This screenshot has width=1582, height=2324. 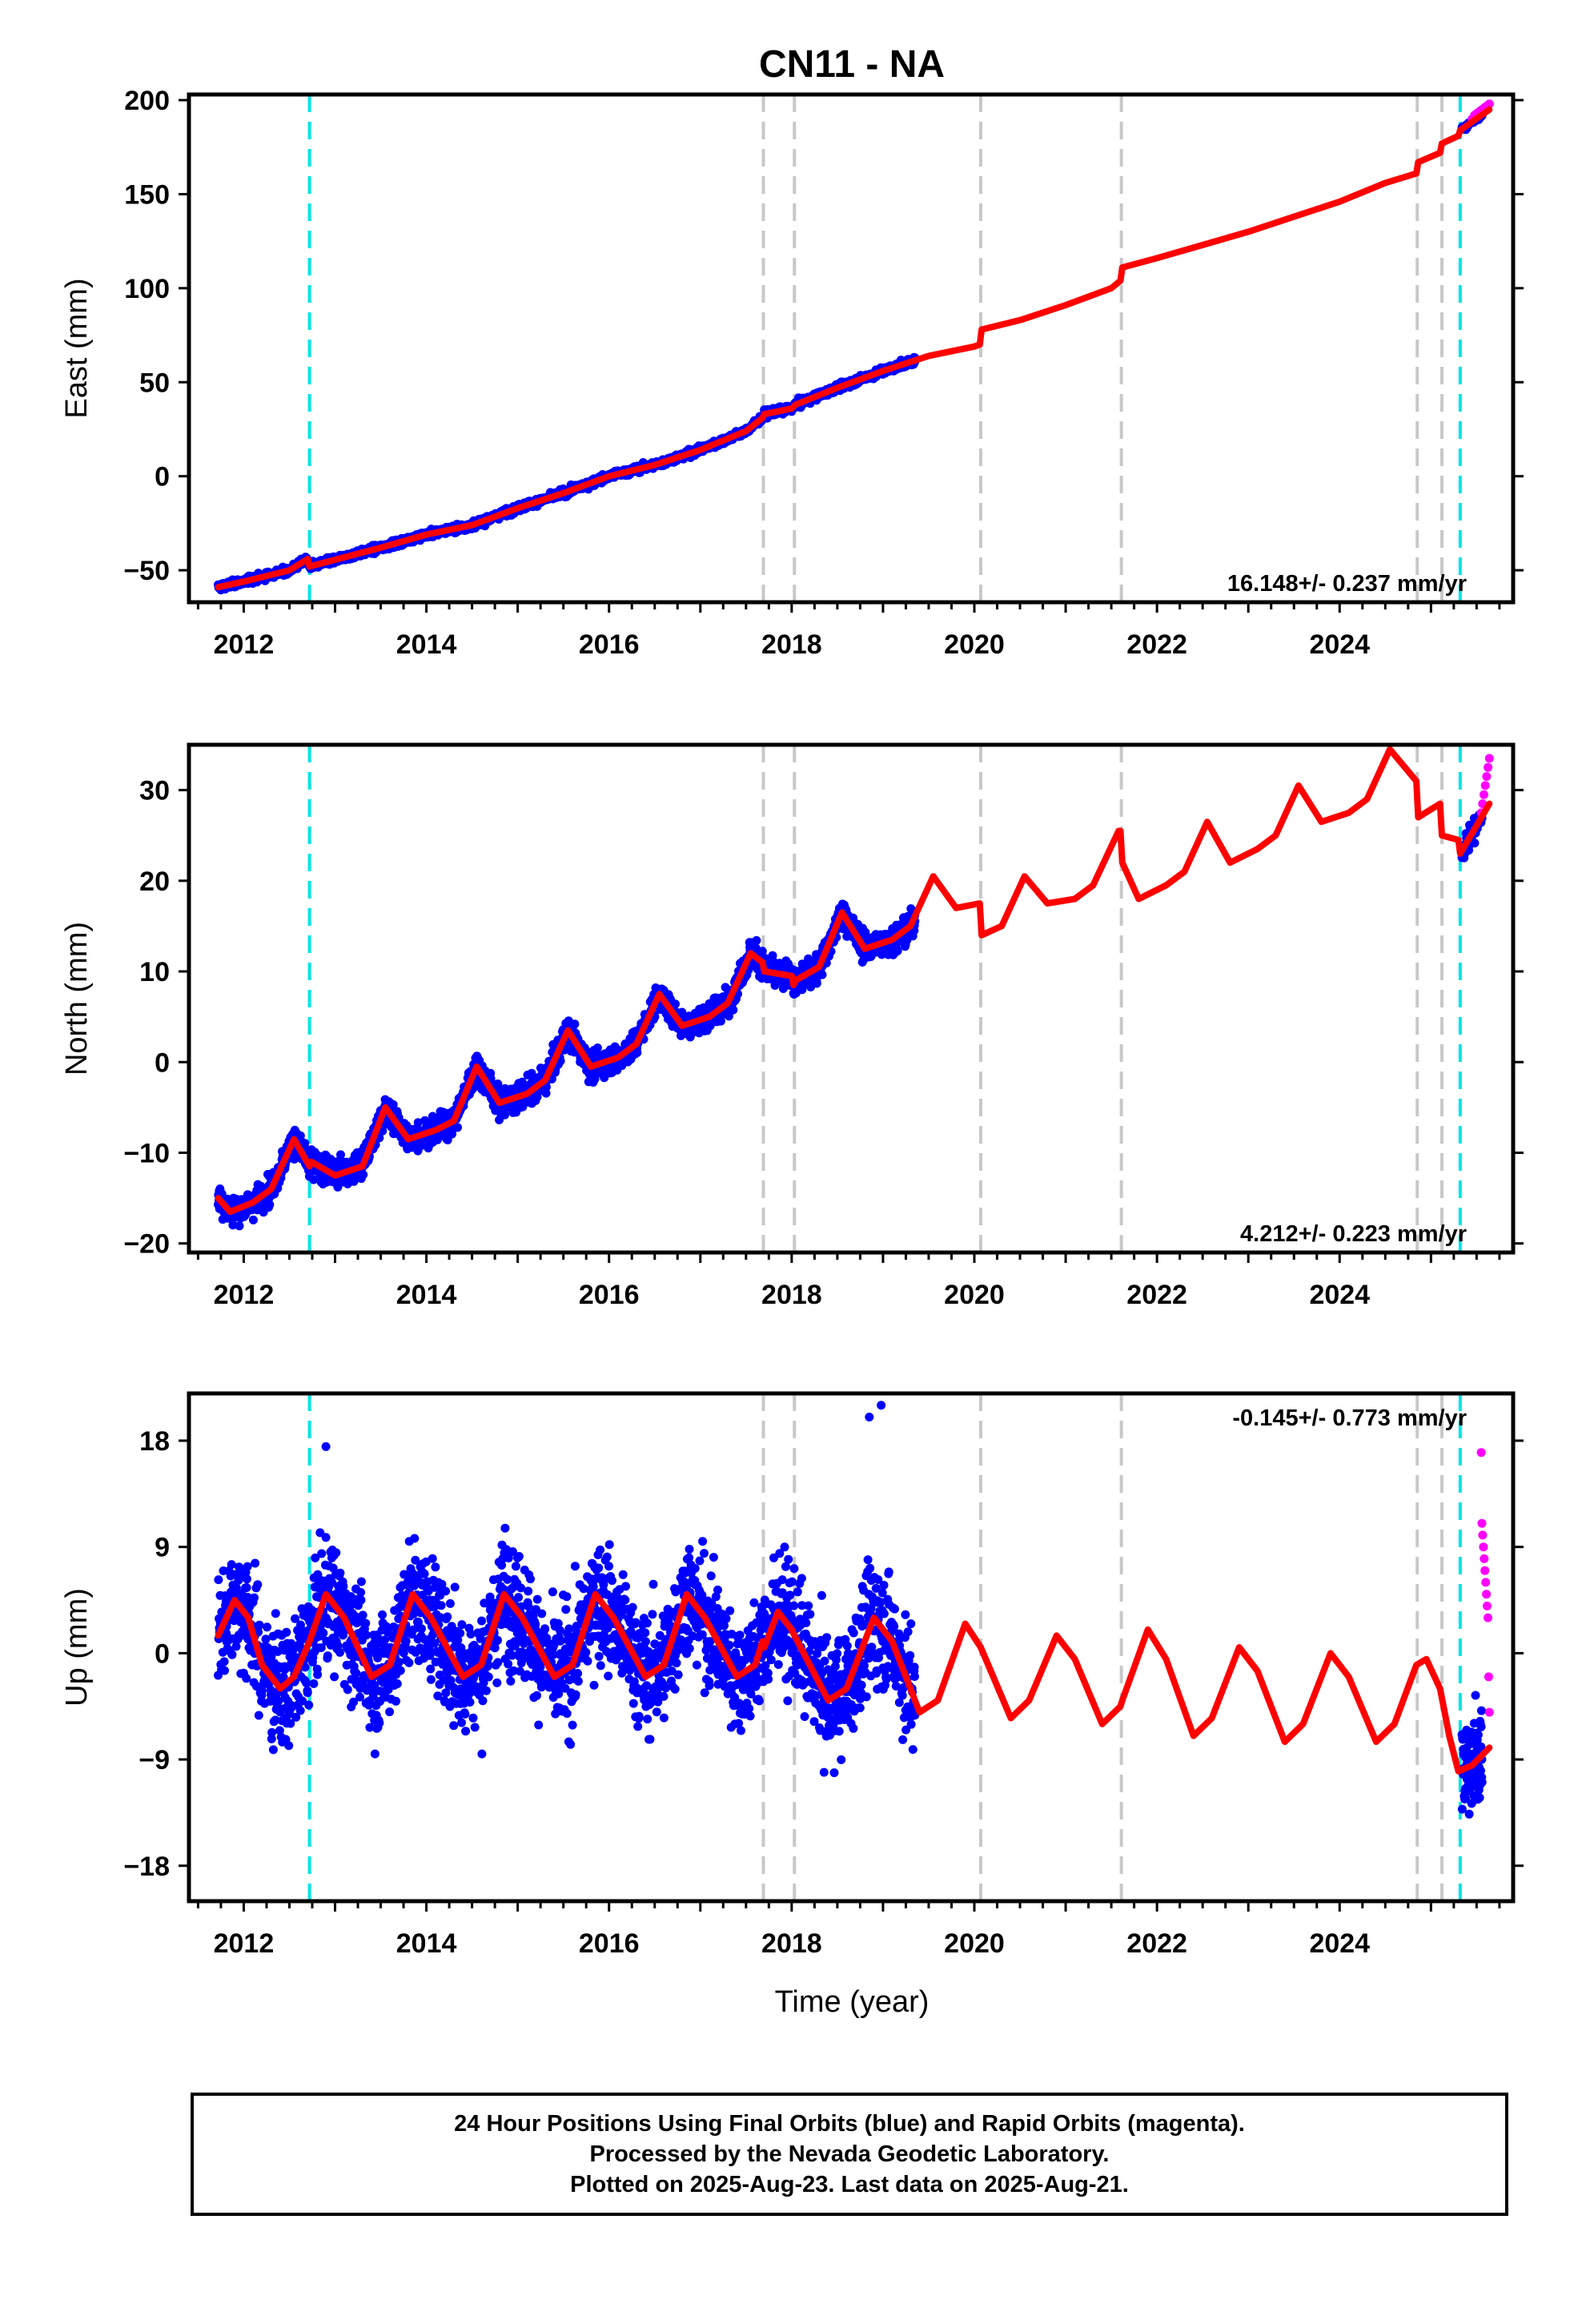 I want to click on y-tick-label: 200, so click(x=147, y=101).